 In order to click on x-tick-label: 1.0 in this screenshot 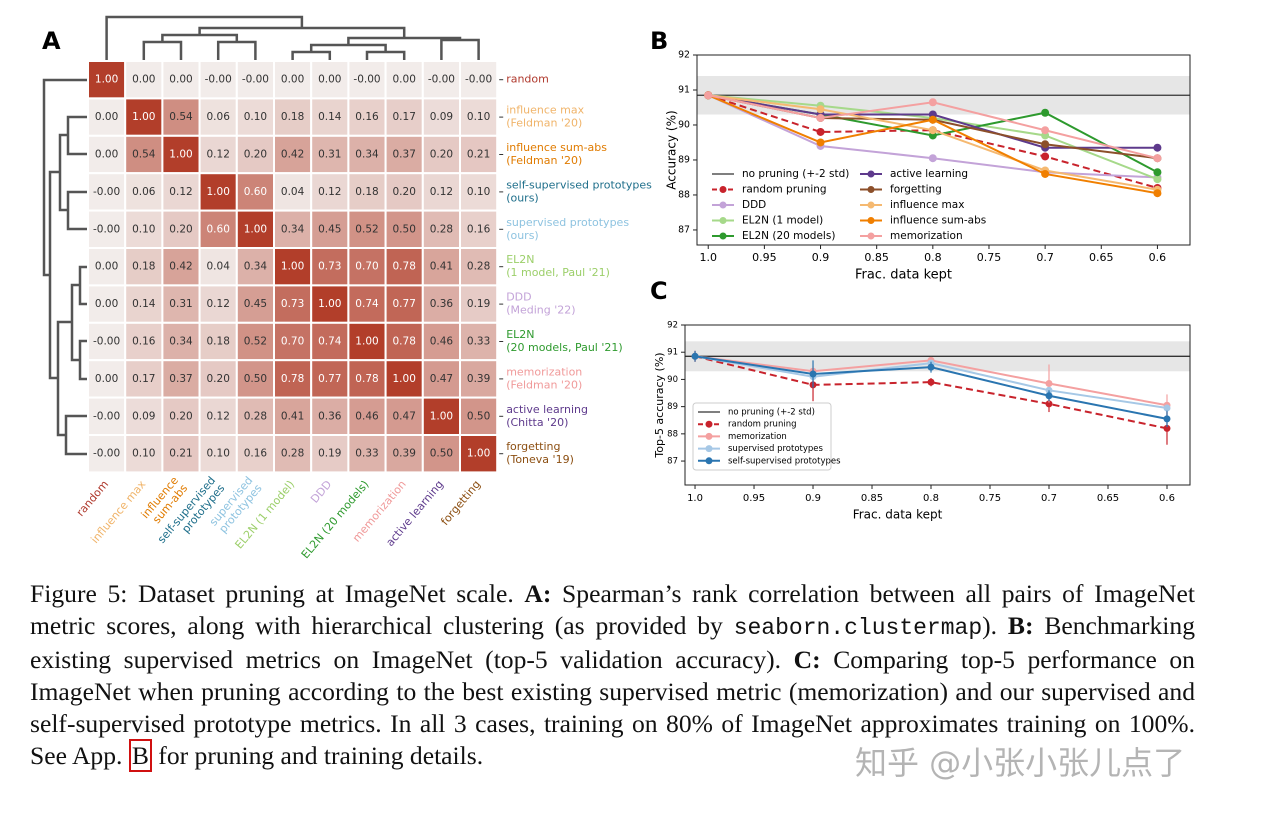, I will do `click(695, 498)`.